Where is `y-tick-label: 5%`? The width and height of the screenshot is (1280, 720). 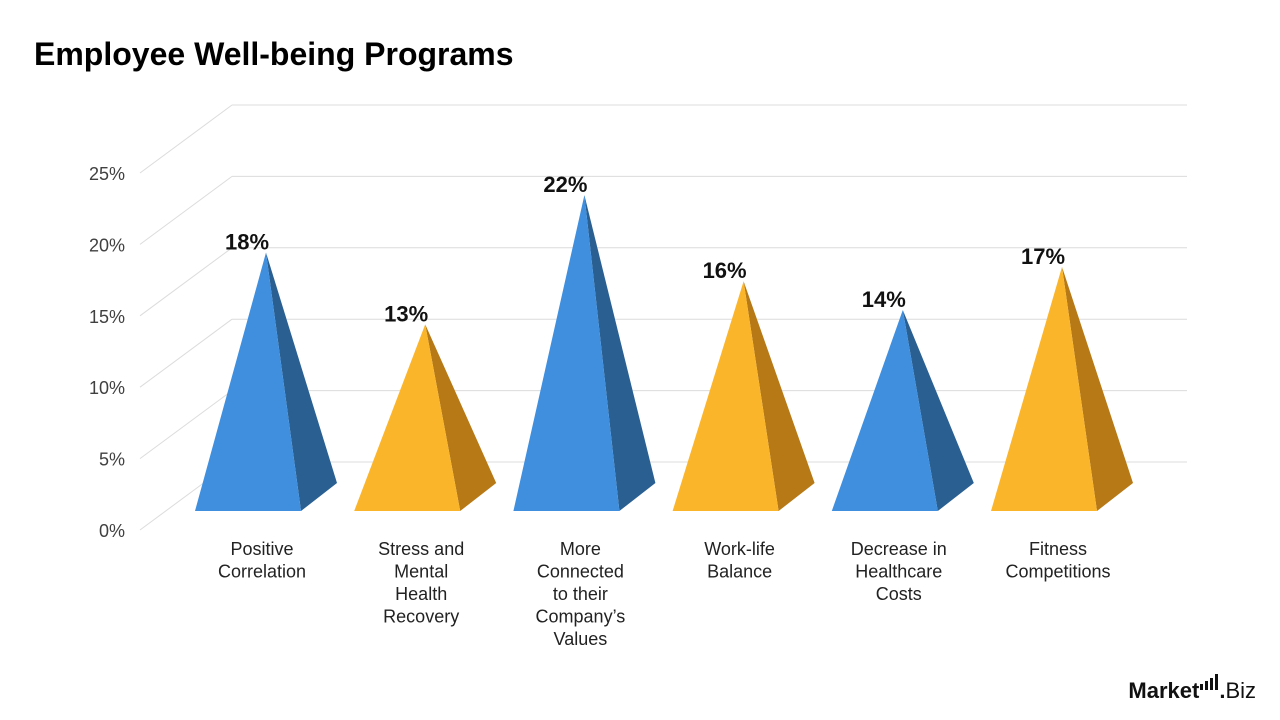 y-tick-label: 5% is located at coordinates (112, 460).